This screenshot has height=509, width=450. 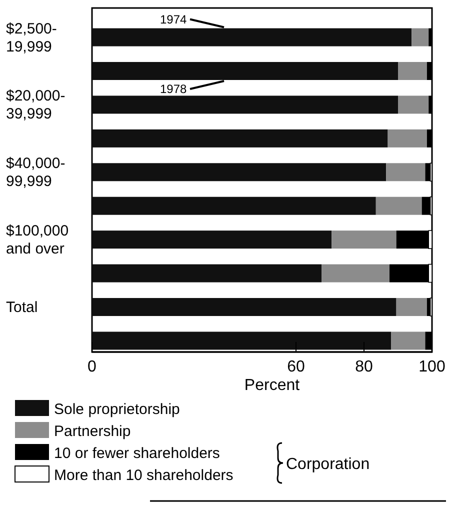 I want to click on x-tick-label: 80, so click(x=364, y=367).